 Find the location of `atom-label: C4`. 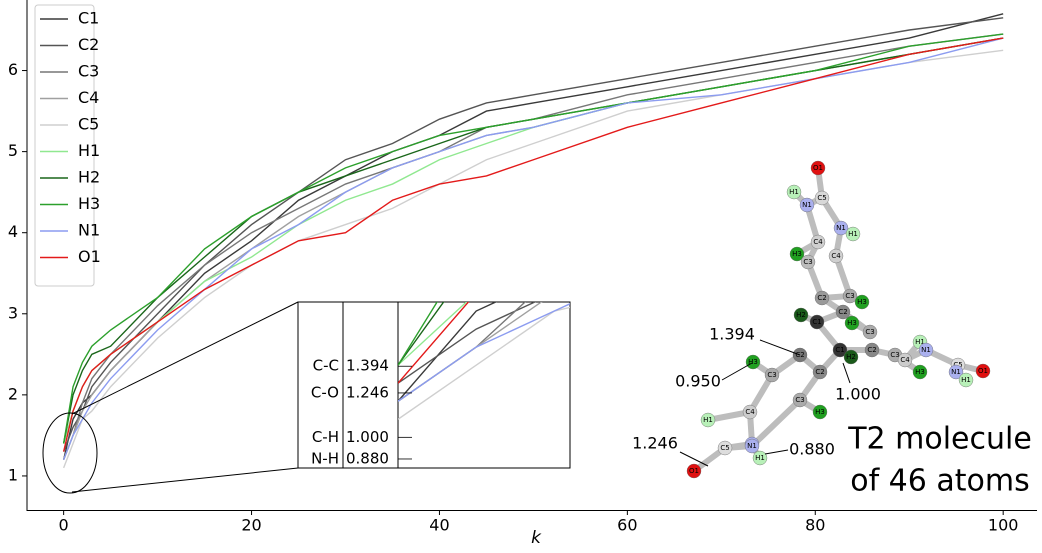

atom-label: C4 is located at coordinates (836, 256).